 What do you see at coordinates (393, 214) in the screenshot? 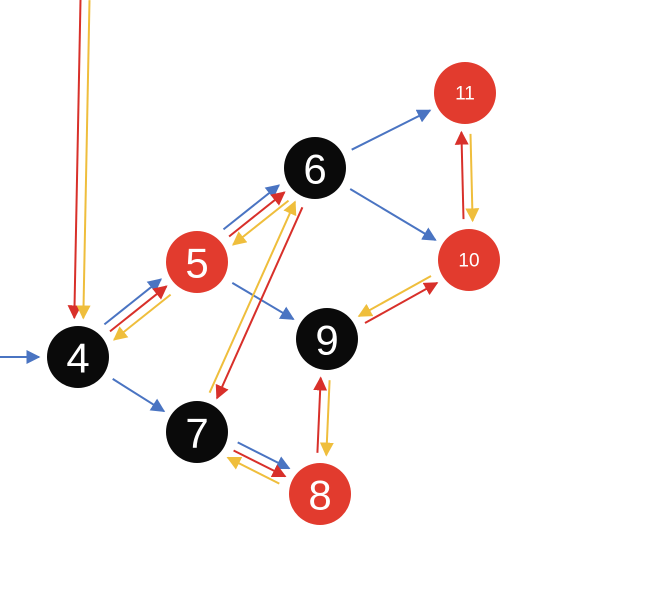
I see `edge-6-to-10-blue` at bounding box center [393, 214].